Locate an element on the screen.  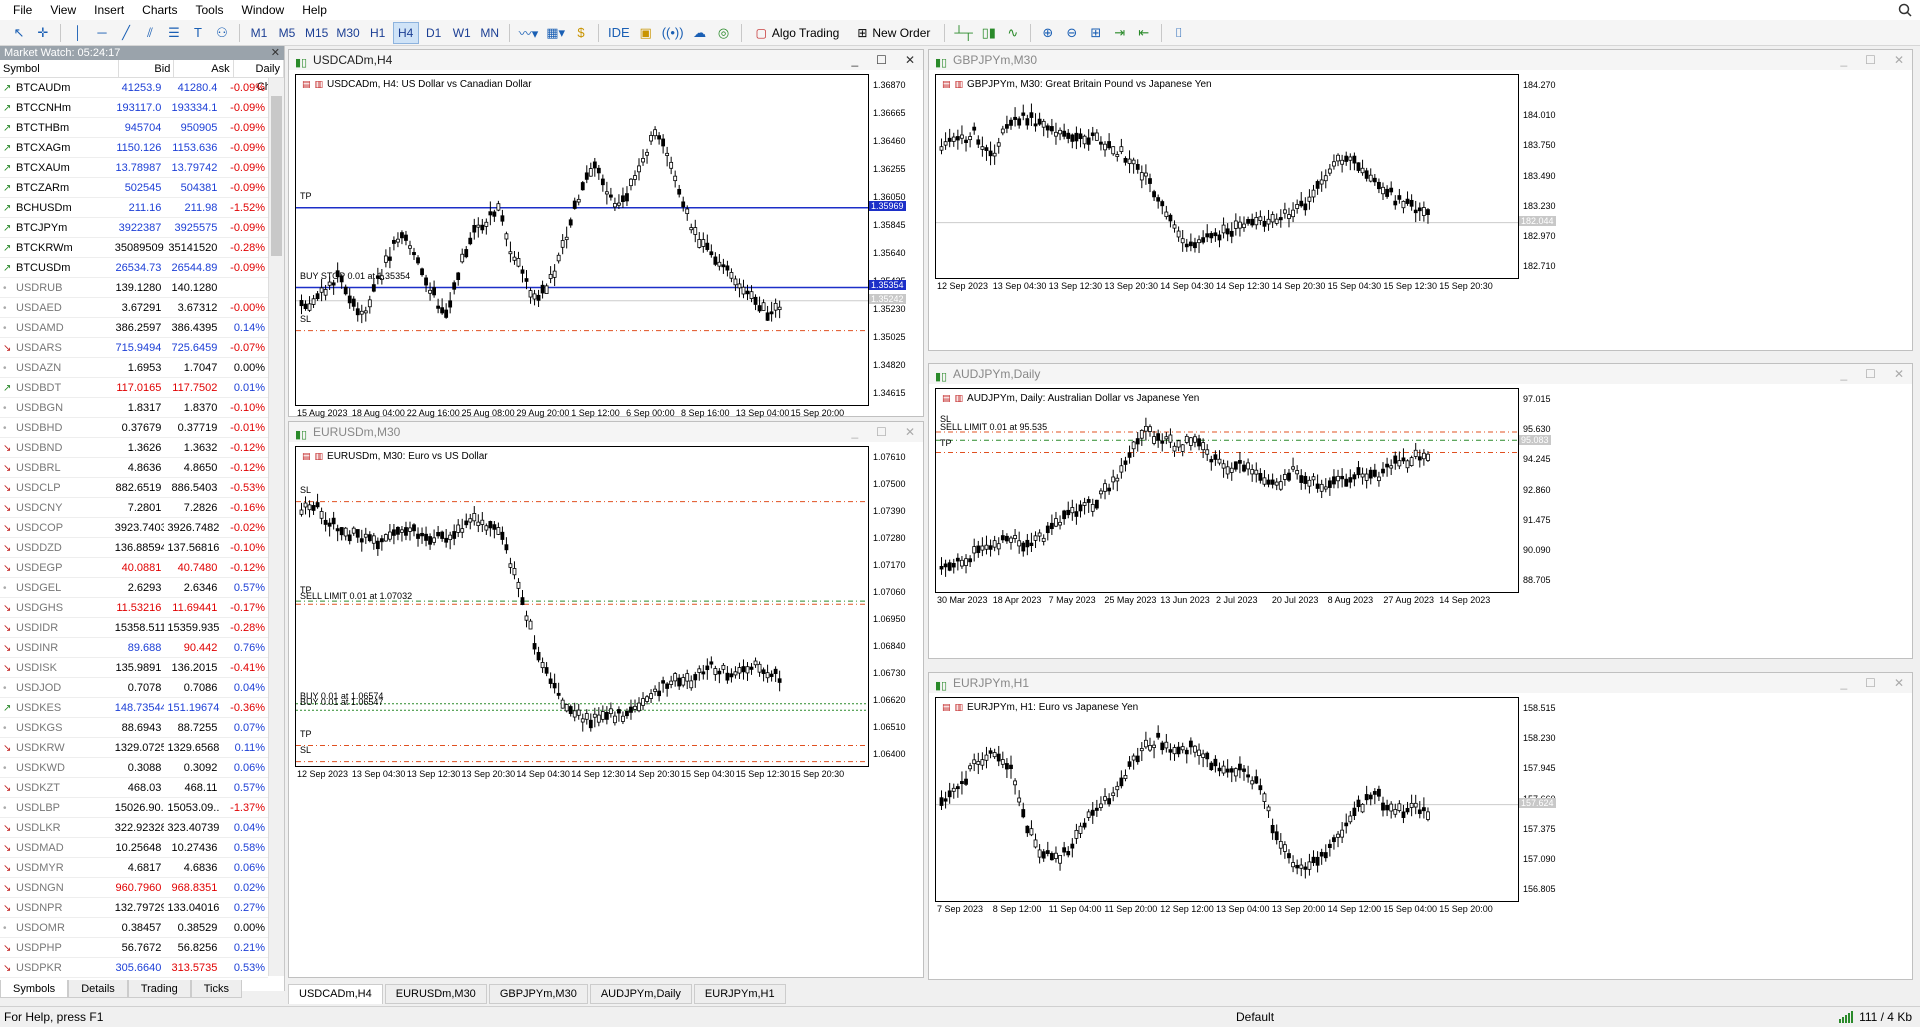
table-row: ↗ BTCJPYm 3922387 3925575 -0.09% is located at coordinates (134, 228).